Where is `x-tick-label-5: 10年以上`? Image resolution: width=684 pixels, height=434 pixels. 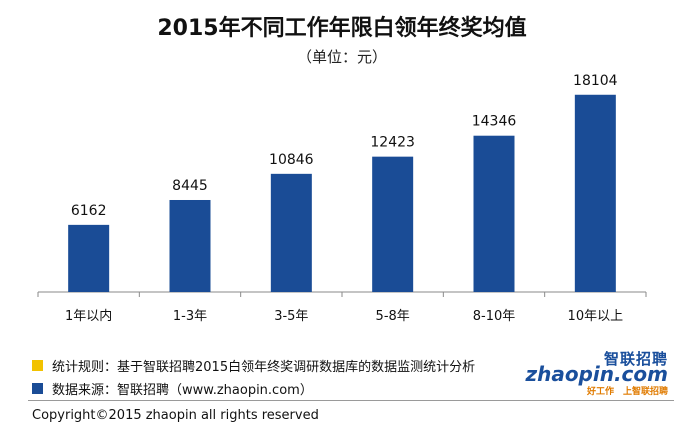 x-tick-label-5: 10年以上 is located at coordinates (596, 316).